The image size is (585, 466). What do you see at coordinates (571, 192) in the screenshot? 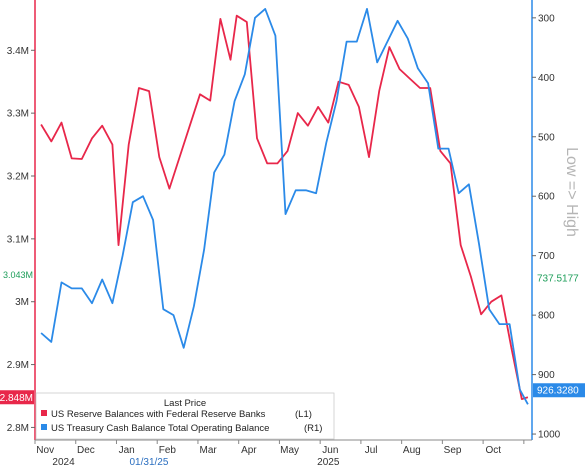
I see `right-axis-label: Low => High` at bounding box center [571, 192].